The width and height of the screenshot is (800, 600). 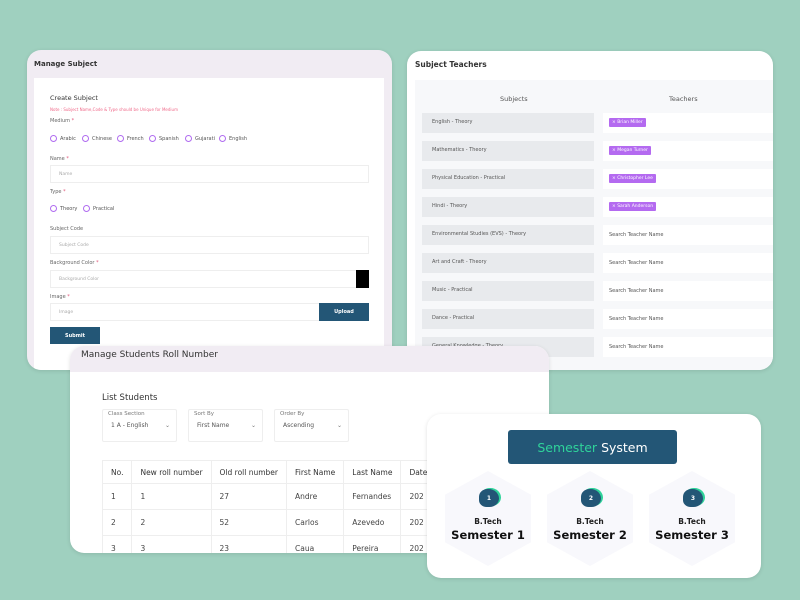 What do you see at coordinates (508, 207) in the screenshot?
I see `subject-cell: Hindi - Theory` at bounding box center [508, 207].